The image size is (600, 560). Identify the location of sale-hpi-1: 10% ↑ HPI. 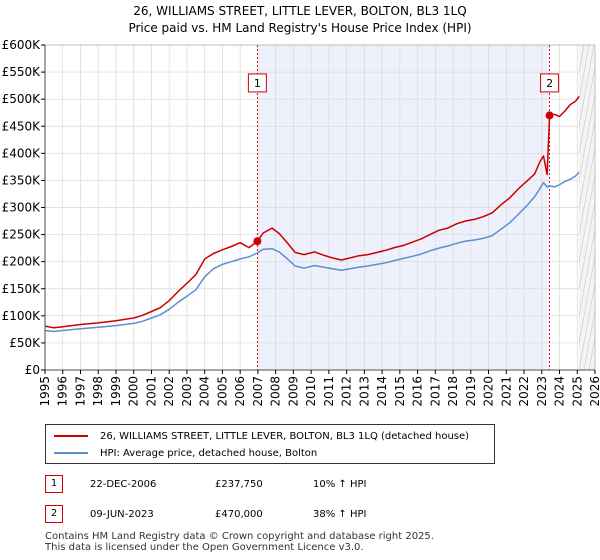
(340, 484).